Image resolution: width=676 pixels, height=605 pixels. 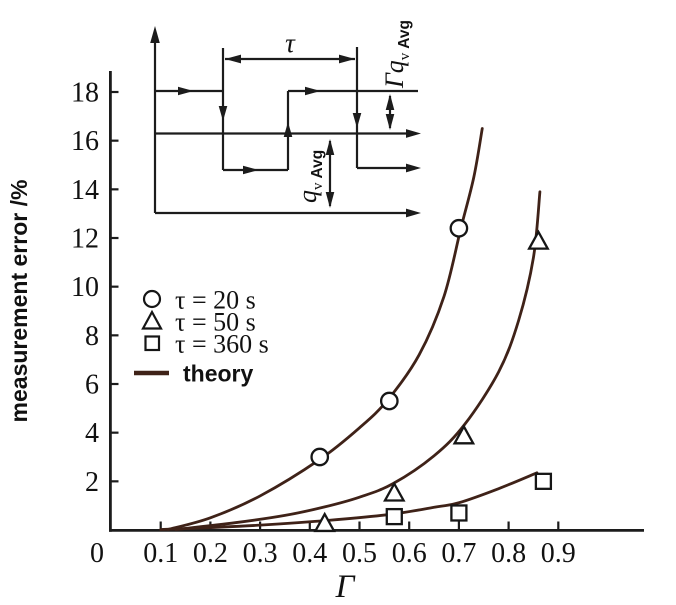 I want to click on legend-label-360s: τ = 360 s, so click(x=222, y=344).